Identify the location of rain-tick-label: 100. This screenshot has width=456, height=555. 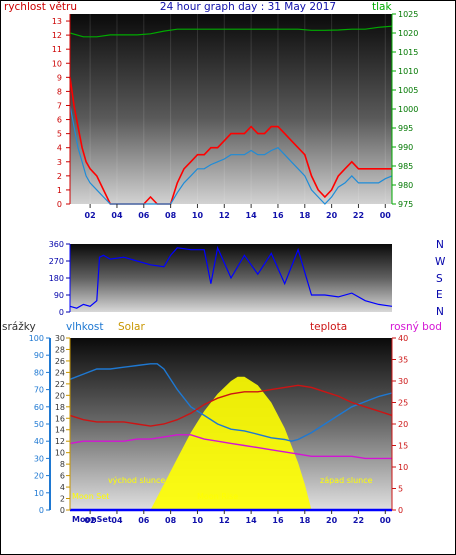
(36, 338).